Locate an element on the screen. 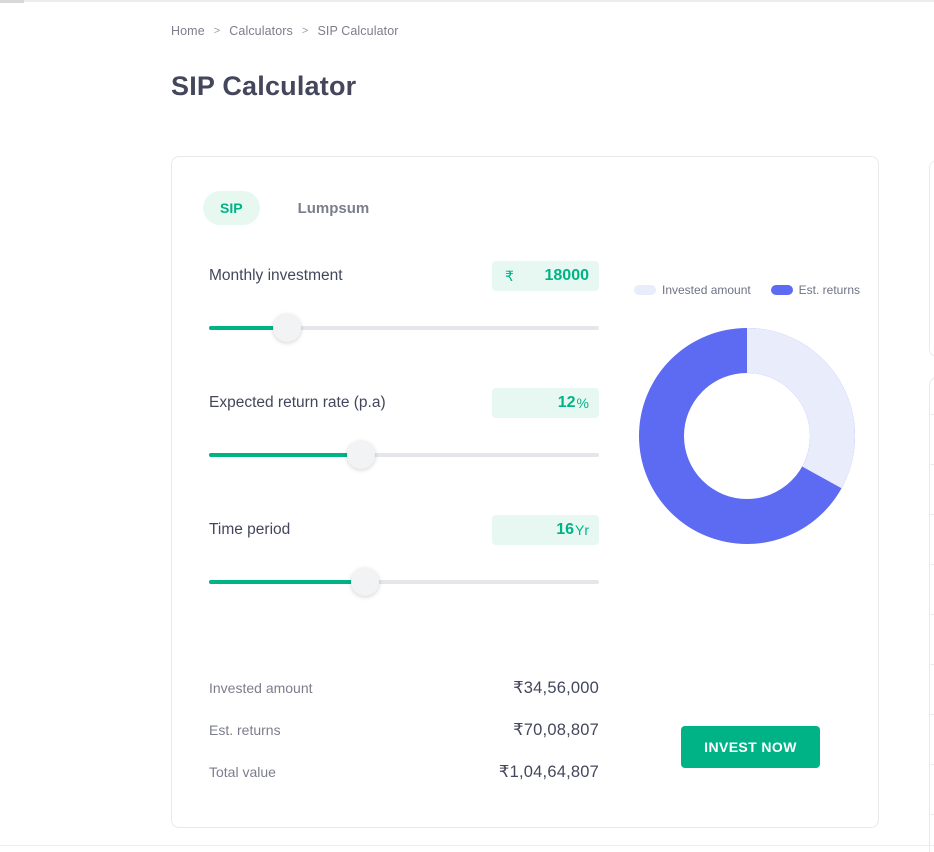 The width and height of the screenshot is (934, 852). percent-unit: % is located at coordinates (582, 403).